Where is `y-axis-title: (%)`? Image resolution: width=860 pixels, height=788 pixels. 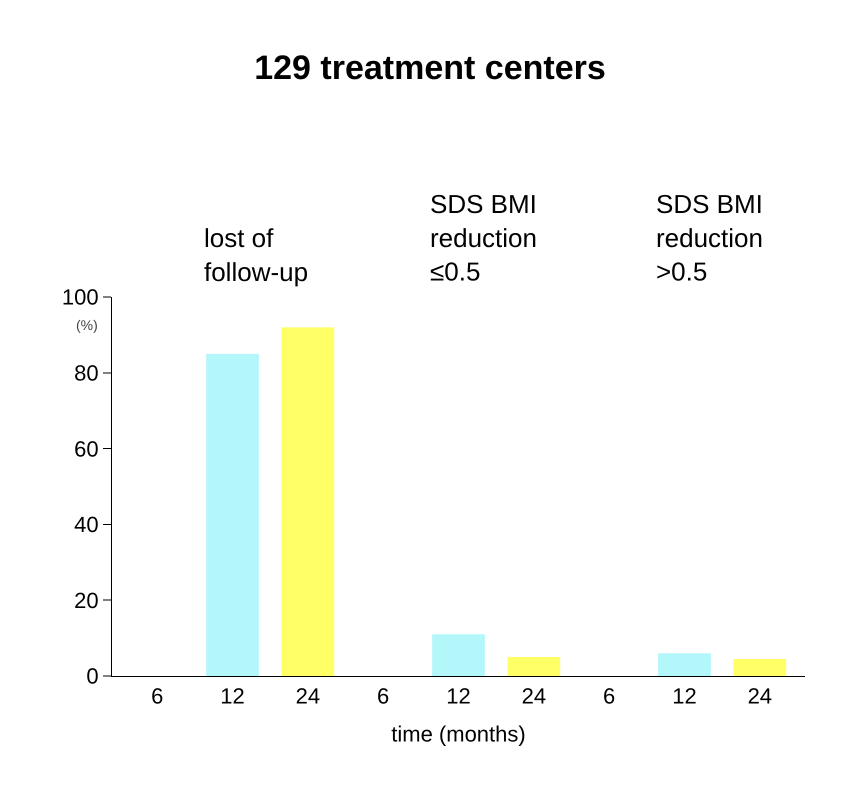
y-axis-title: (%) is located at coordinates (87, 325).